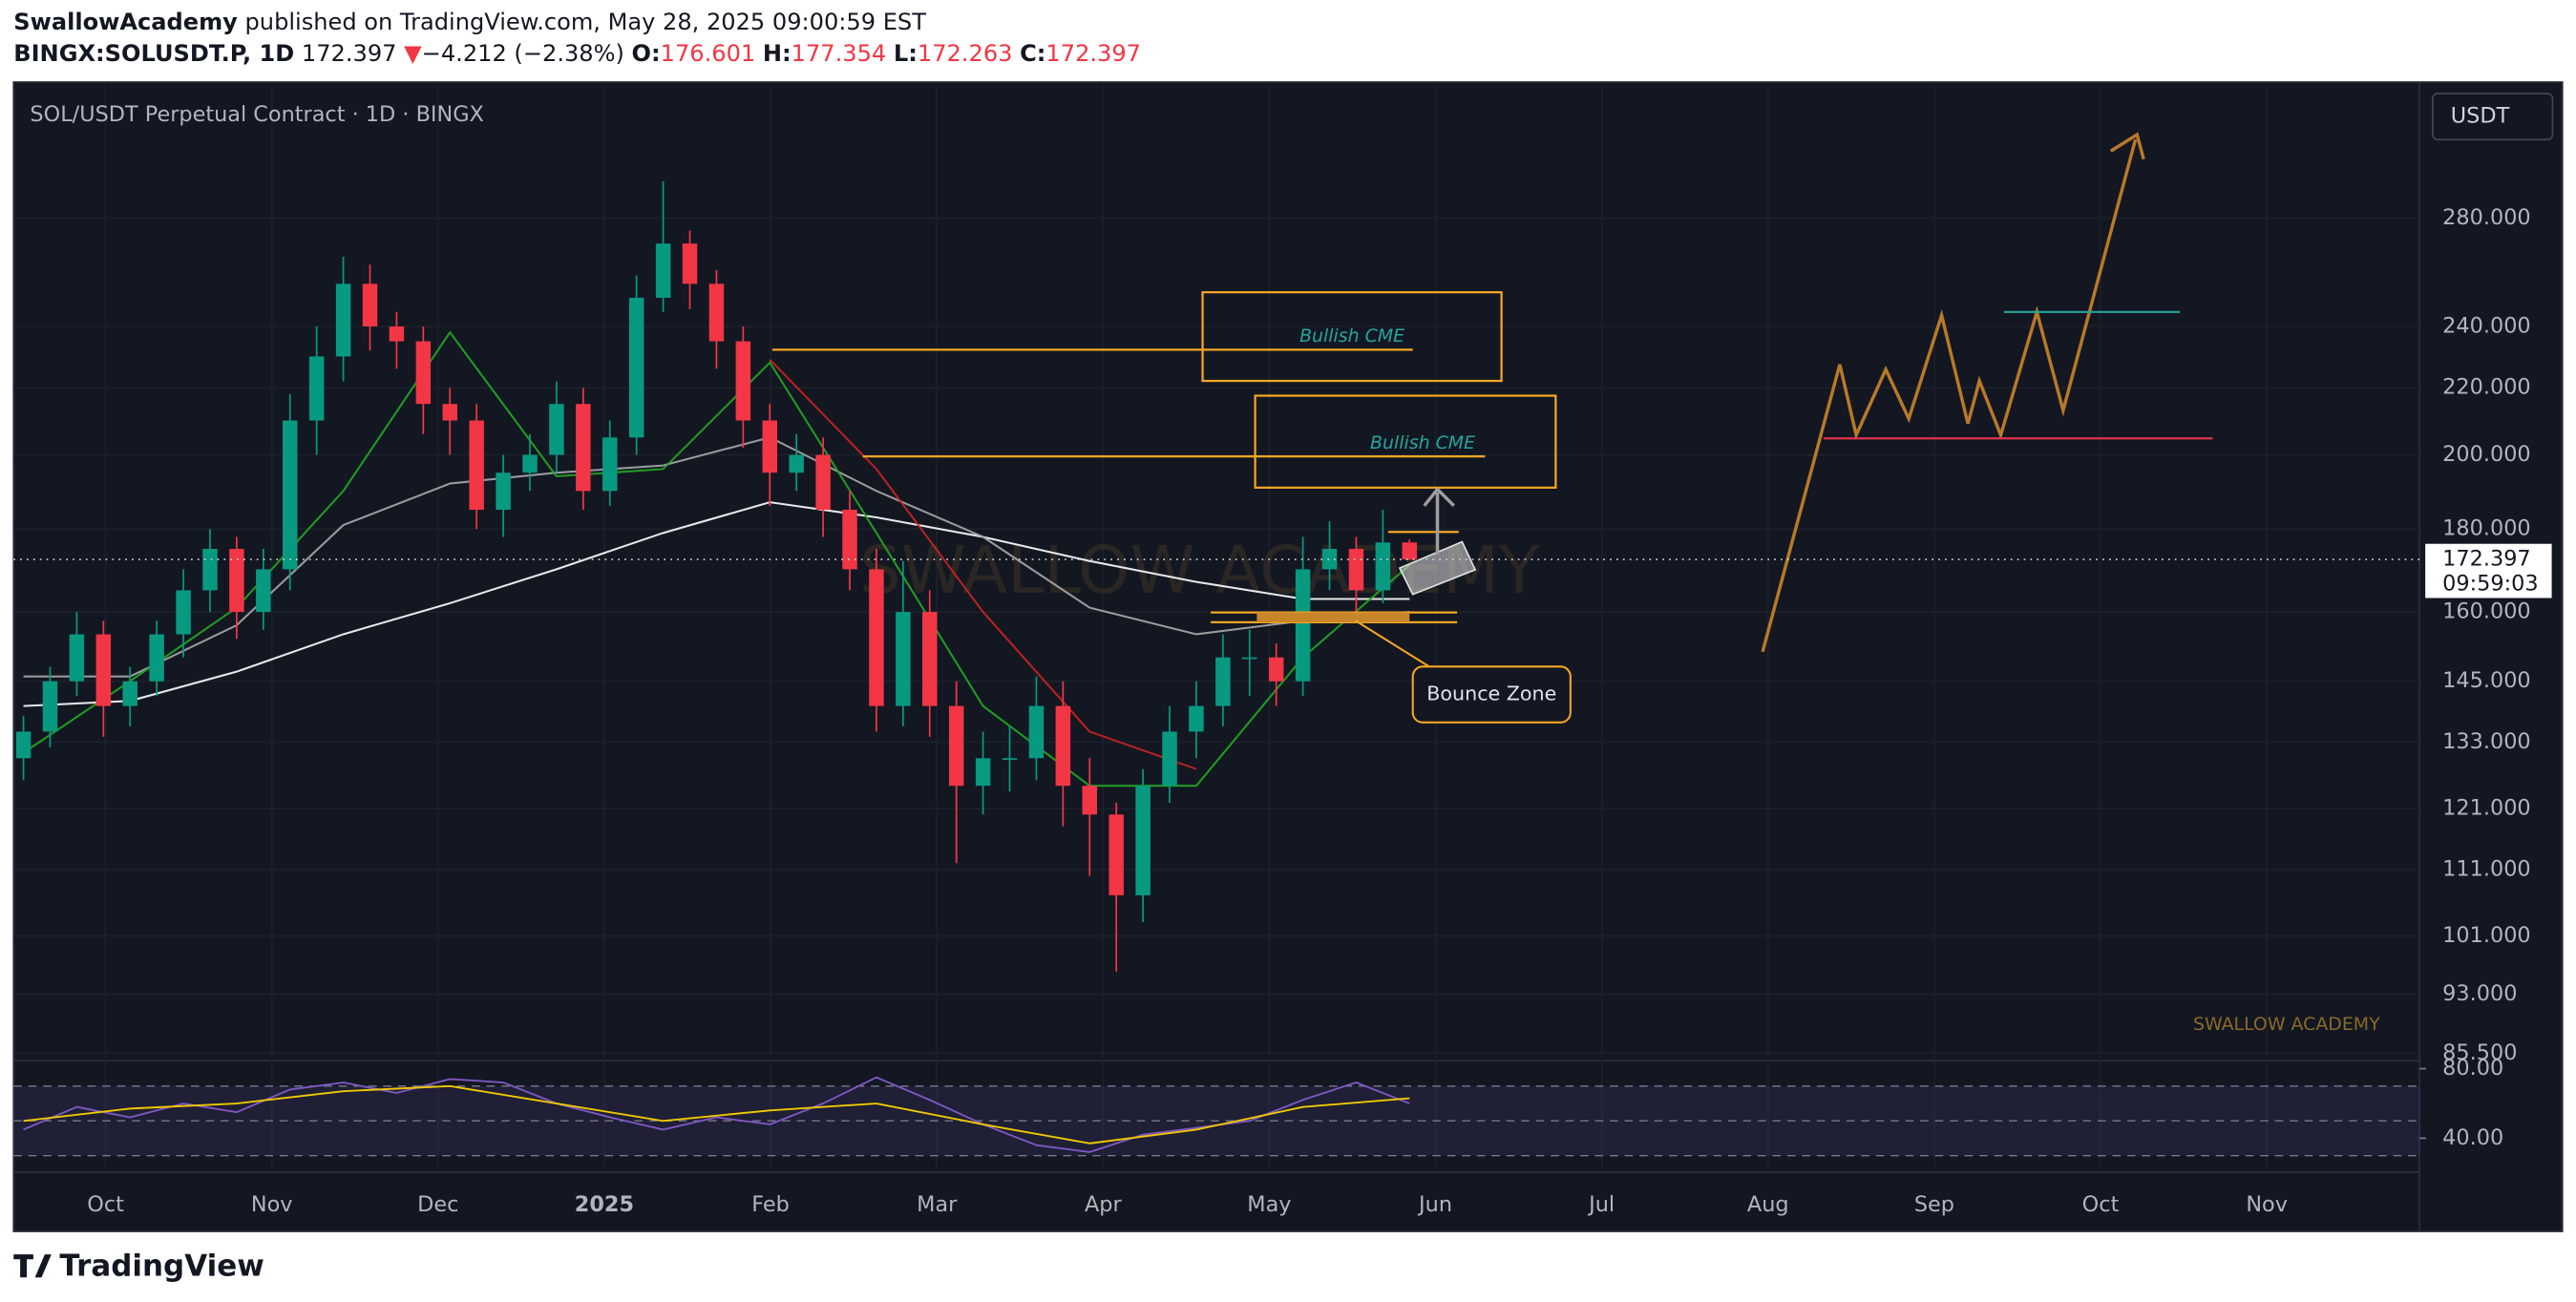 The width and height of the screenshot is (2576, 1302). What do you see at coordinates (2472, 1138) in the screenshot?
I see `rsi-tick-label: 40.00` at bounding box center [2472, 1138].